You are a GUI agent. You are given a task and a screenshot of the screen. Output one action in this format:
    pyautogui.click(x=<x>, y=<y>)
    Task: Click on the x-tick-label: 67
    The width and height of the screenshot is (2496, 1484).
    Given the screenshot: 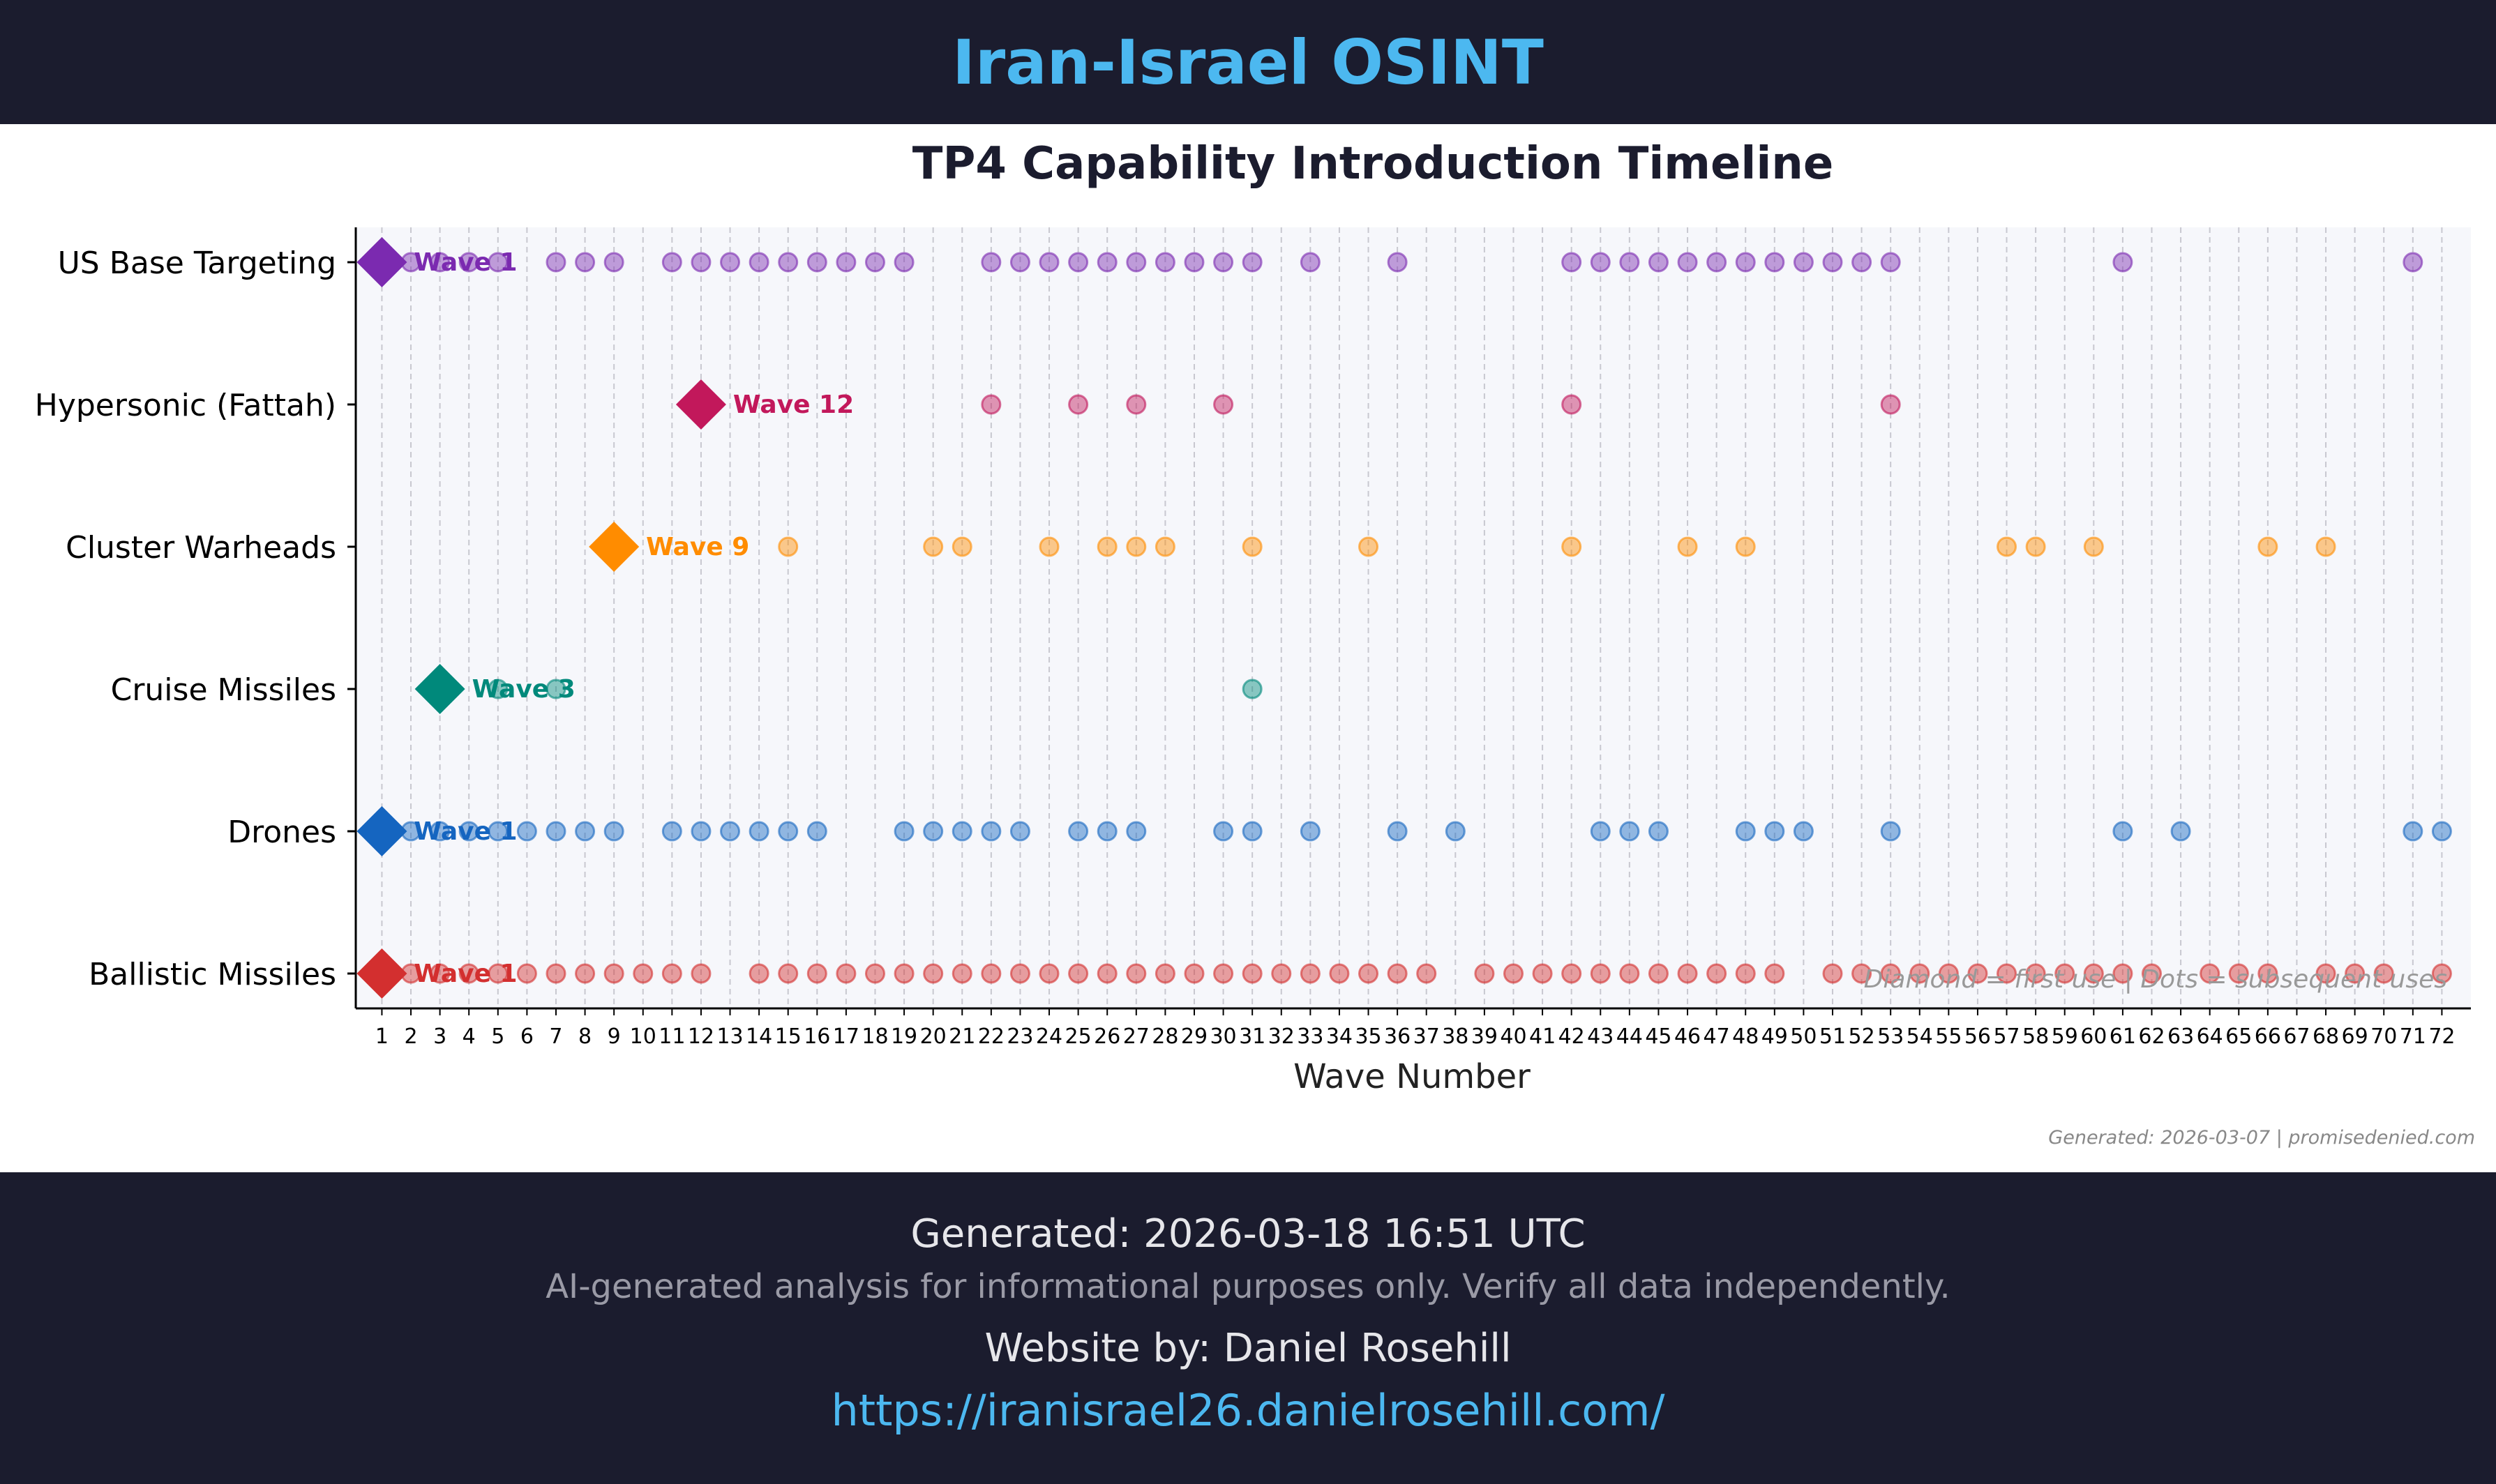 What is the action you would take?
    pyautogui.click(x=2296, y=1036)
    